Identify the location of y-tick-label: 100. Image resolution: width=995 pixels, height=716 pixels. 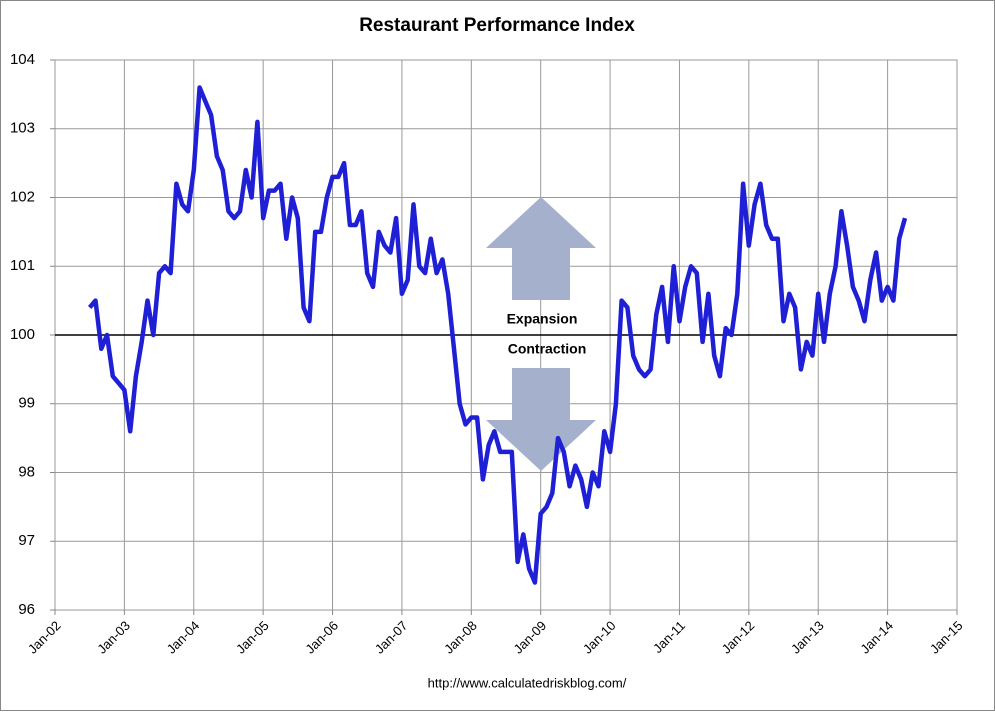
(22, 334).